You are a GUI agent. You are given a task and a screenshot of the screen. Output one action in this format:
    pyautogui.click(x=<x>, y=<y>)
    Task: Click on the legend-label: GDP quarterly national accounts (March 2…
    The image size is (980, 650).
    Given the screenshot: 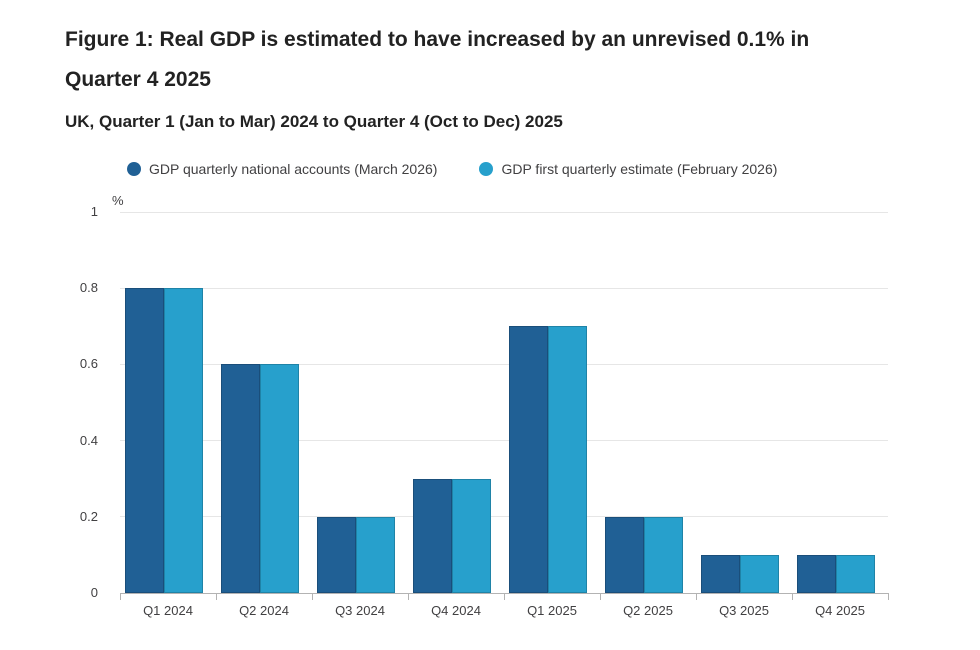 What is the action you would take?
    pyautogui.click(x=293, y=169)
    